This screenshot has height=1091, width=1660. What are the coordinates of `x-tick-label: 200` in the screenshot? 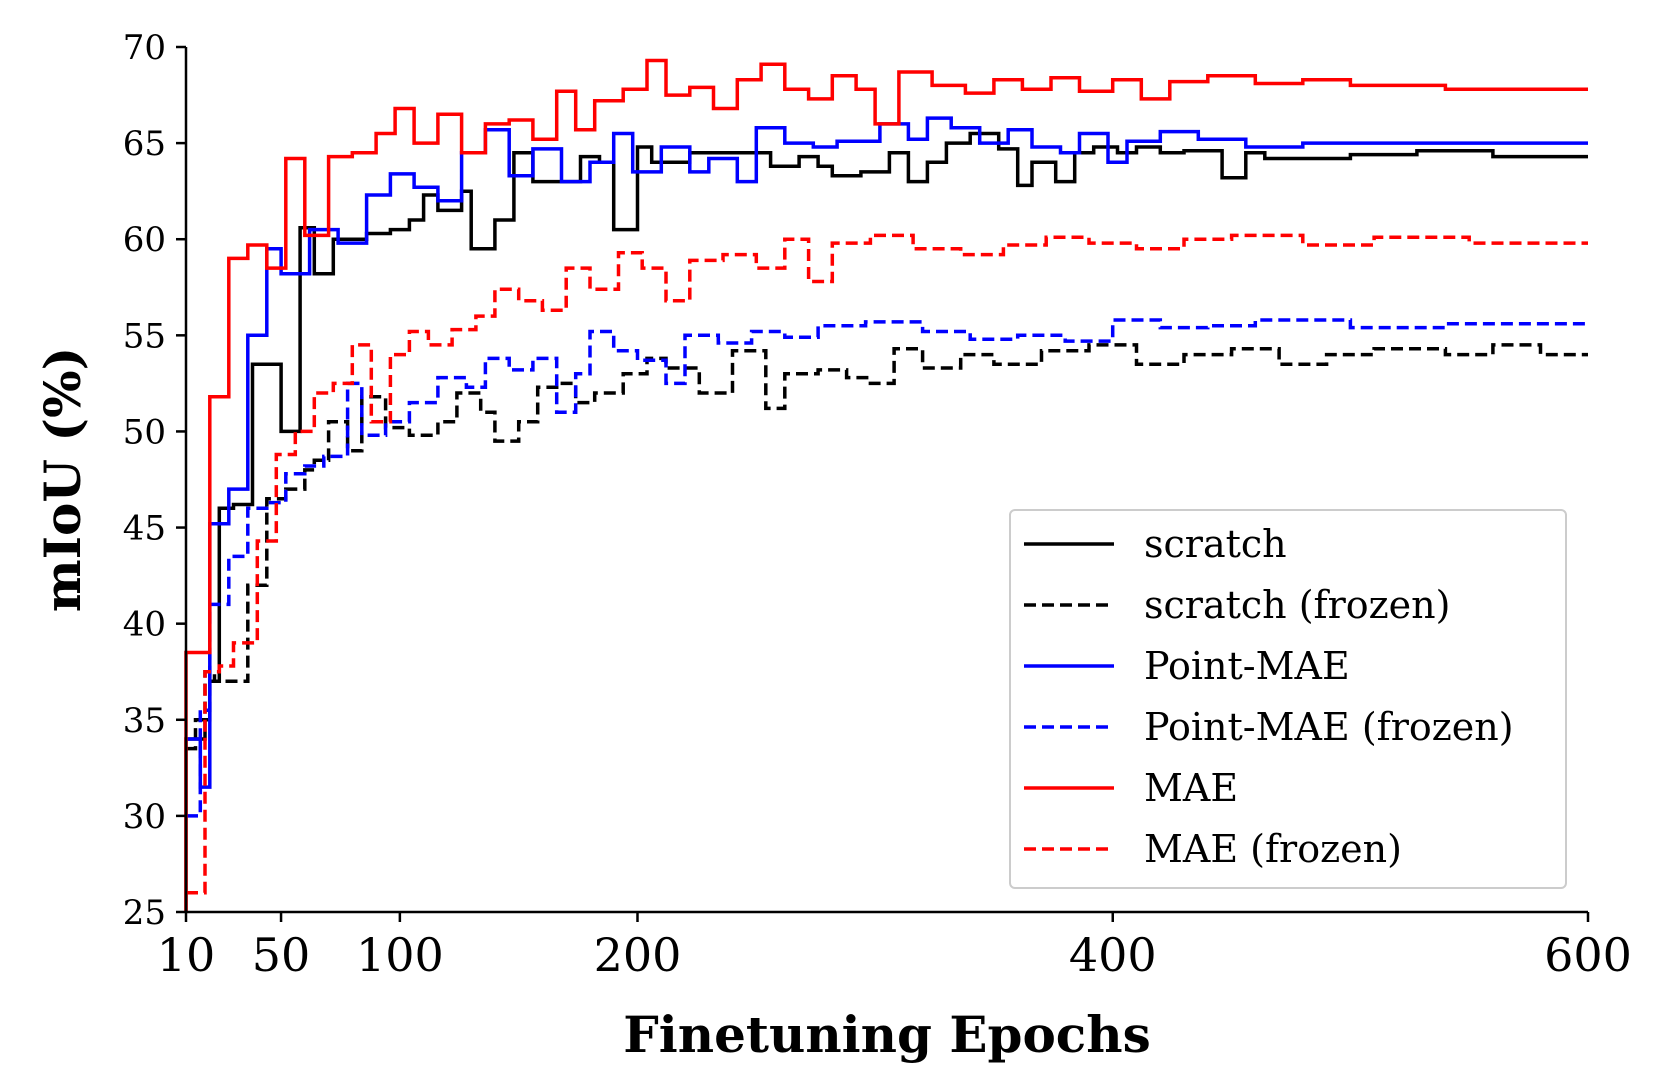 It's located at (638, 955).